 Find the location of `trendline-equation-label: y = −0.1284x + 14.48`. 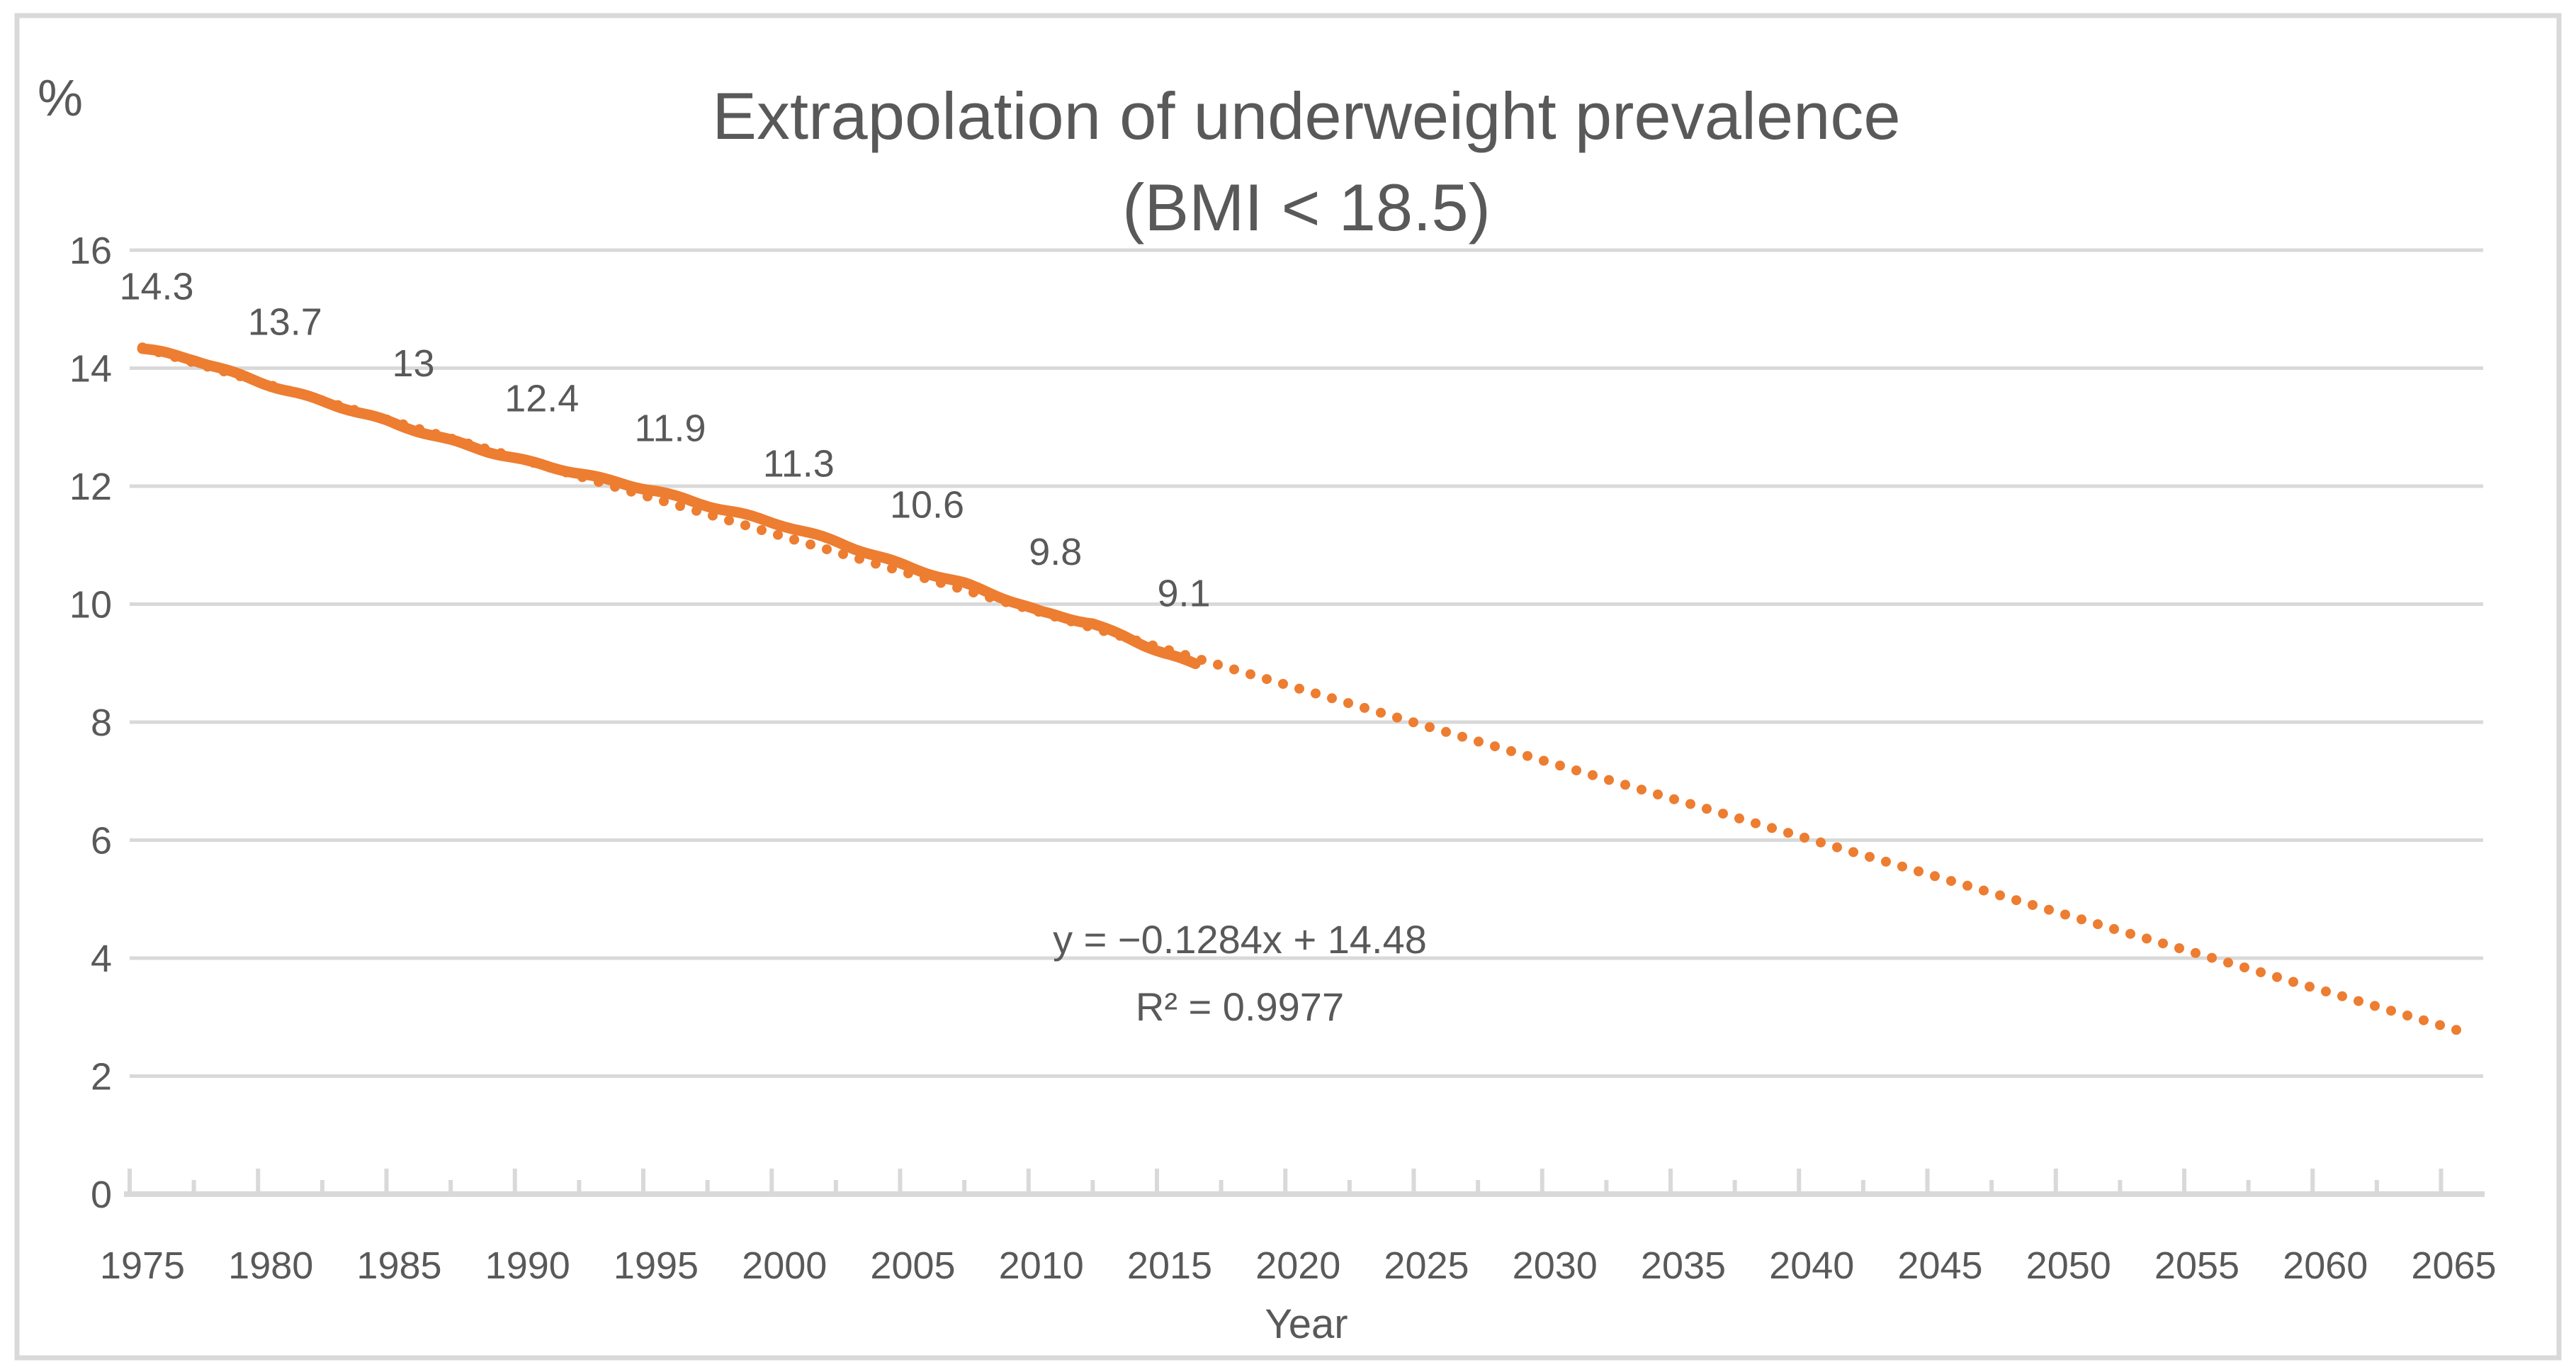

trendline-equation-label: y = −0.1284x + 14.48 is located at coordinates (1240, 940).